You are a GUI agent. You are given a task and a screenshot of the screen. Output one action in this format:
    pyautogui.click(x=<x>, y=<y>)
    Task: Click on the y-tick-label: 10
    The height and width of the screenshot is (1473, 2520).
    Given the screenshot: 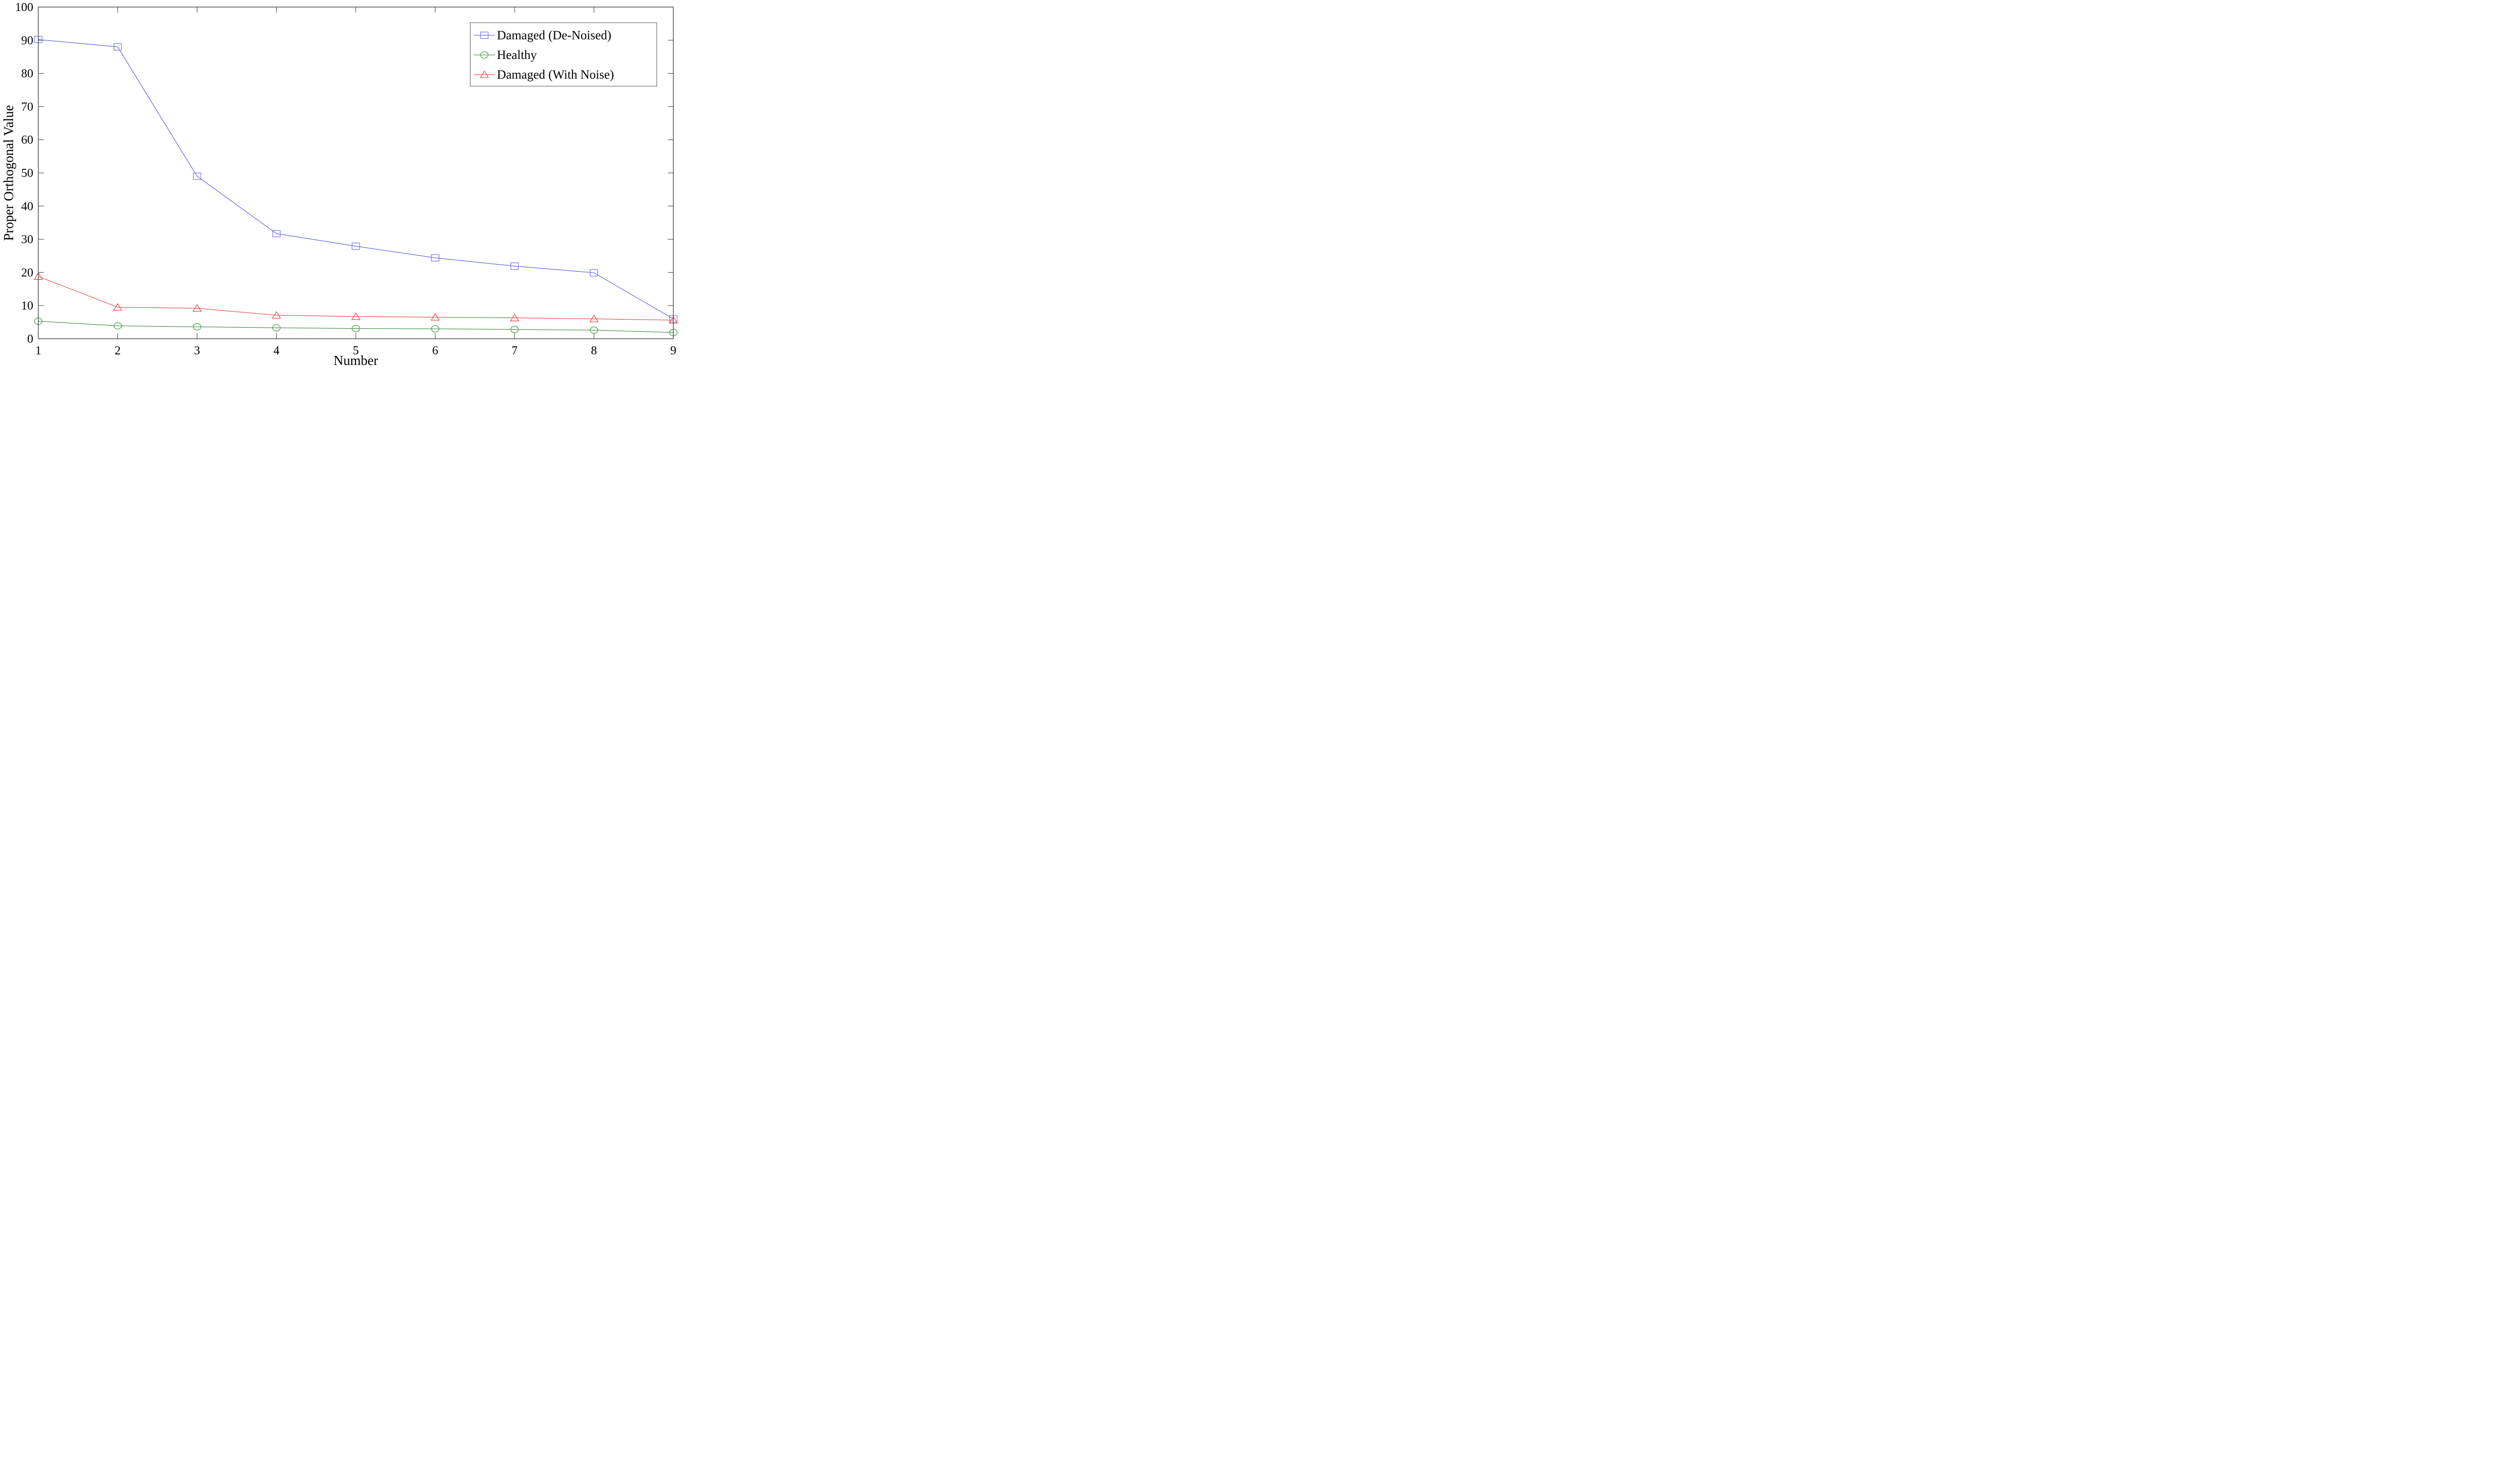 What is the action you would take?
    pyautogui.click(x=27, y=306)
    